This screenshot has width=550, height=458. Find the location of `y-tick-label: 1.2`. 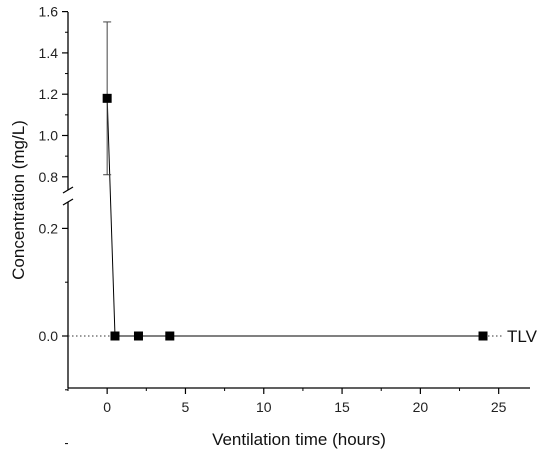

y-tick-label: 1.2 is located at coordinates (49, 94).